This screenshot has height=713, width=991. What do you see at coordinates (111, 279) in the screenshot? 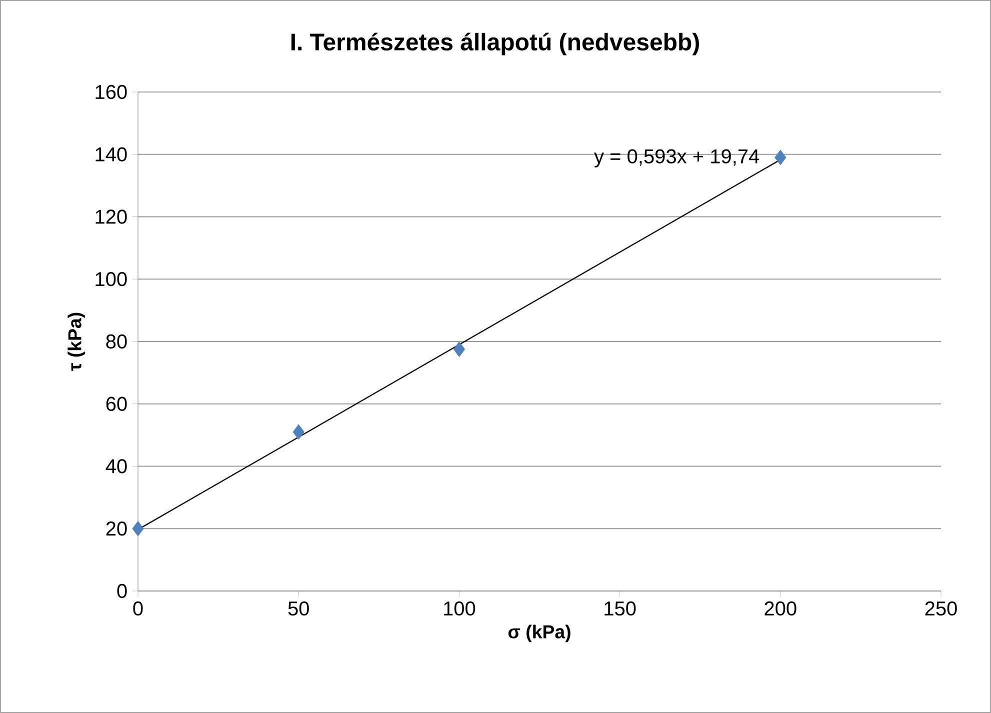
I see `y-tick-label: 100` at bounding box center [111, 279].